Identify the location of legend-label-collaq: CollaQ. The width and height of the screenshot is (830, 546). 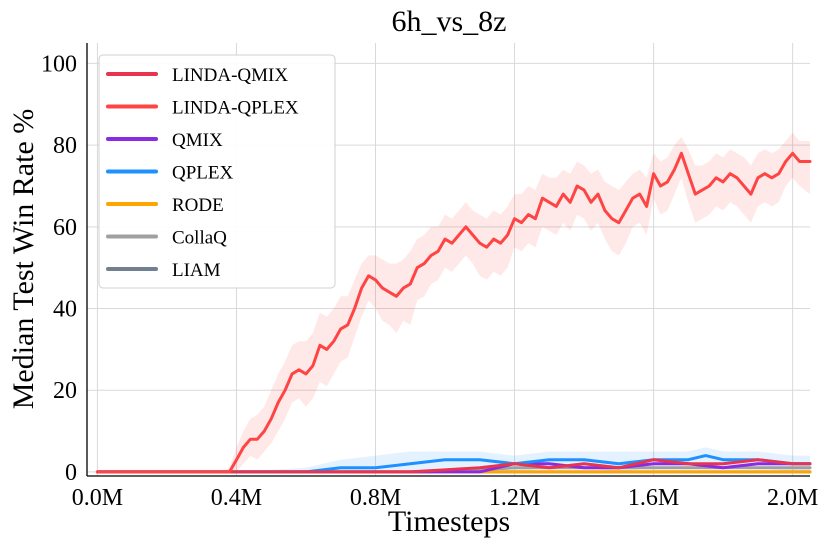
(199, 238).